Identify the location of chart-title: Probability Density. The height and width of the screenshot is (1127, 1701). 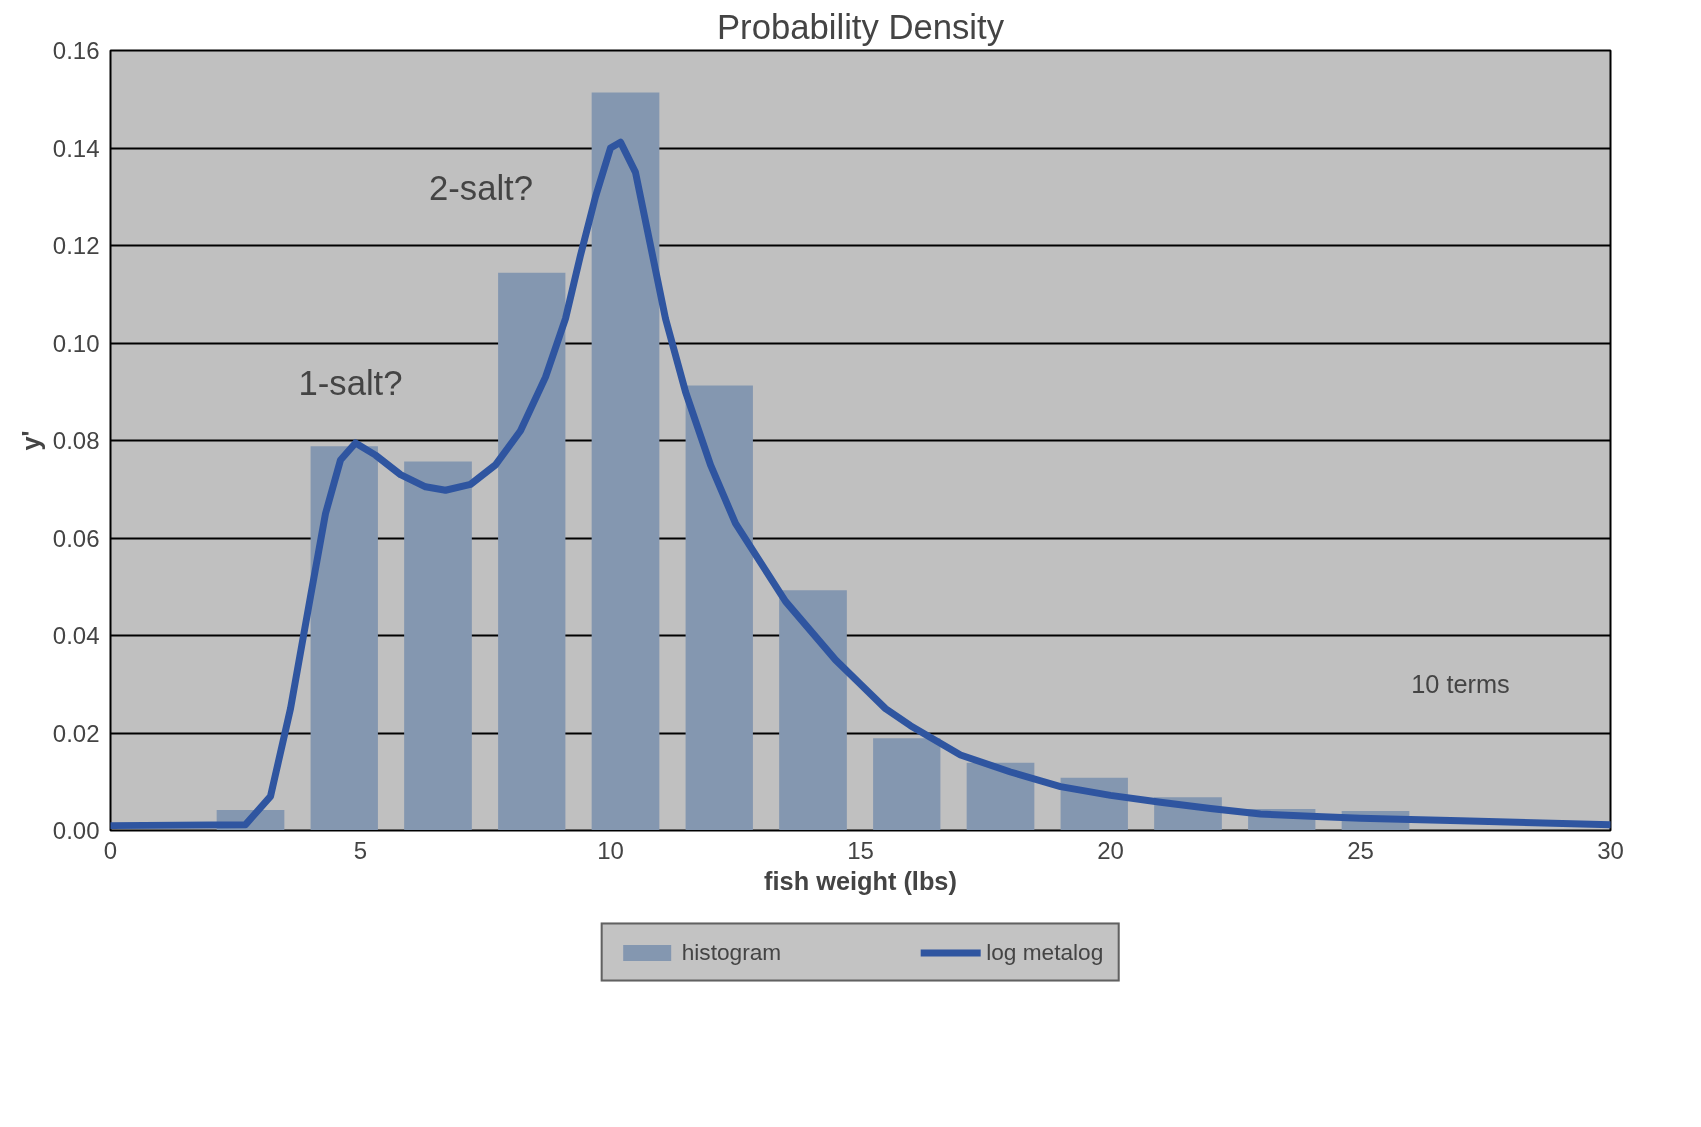
(861, 26).